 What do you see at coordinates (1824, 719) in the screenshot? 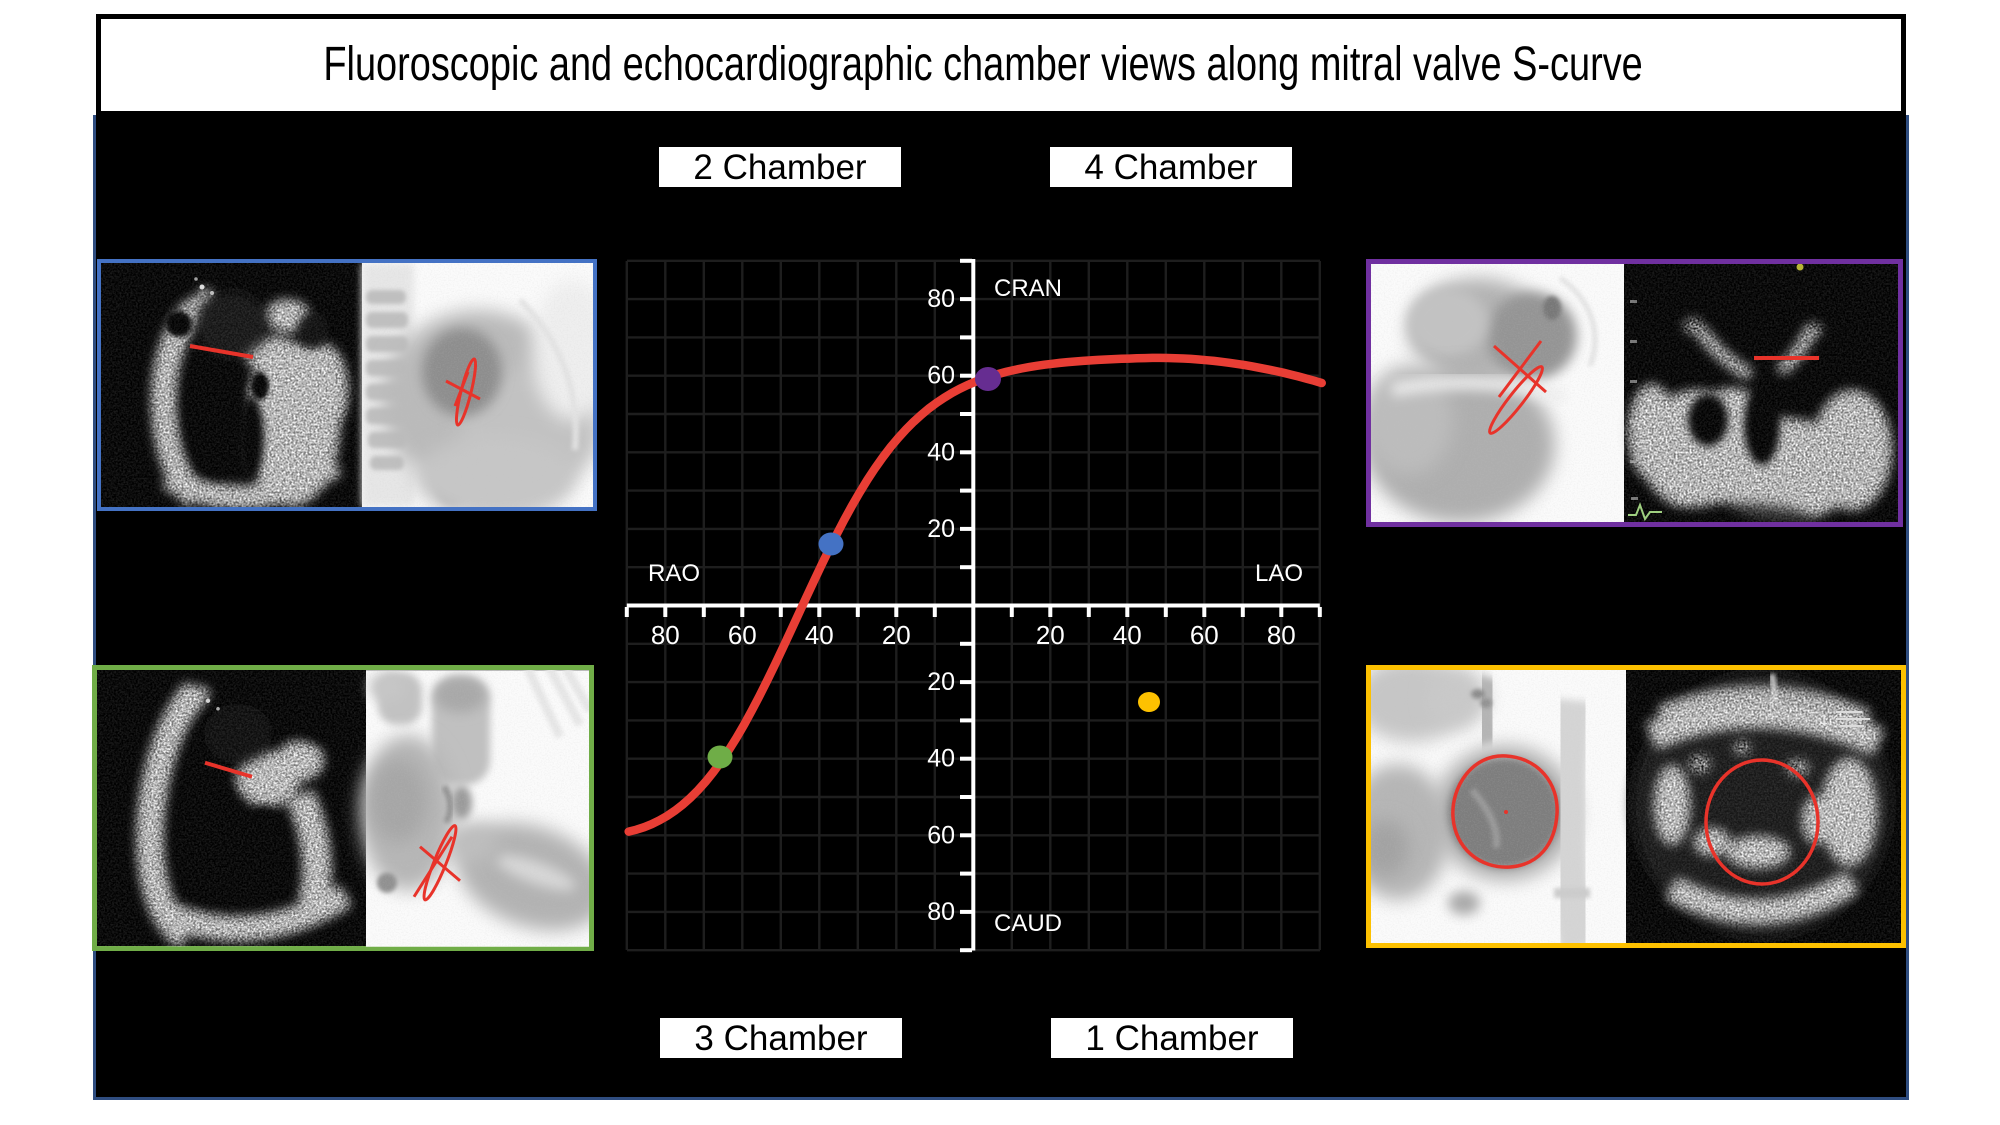
I see `svg-text: 1` at bounding box center [1824, 719].